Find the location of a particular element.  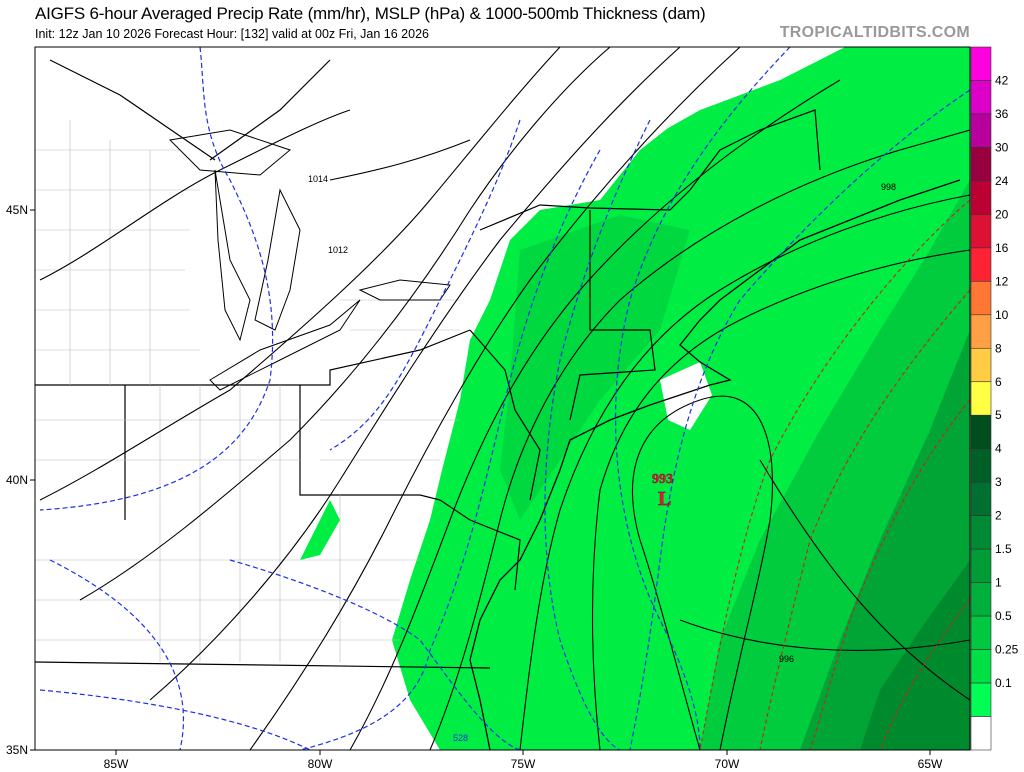

isobar-label-998: 998 is located at coordinates (888, 187).